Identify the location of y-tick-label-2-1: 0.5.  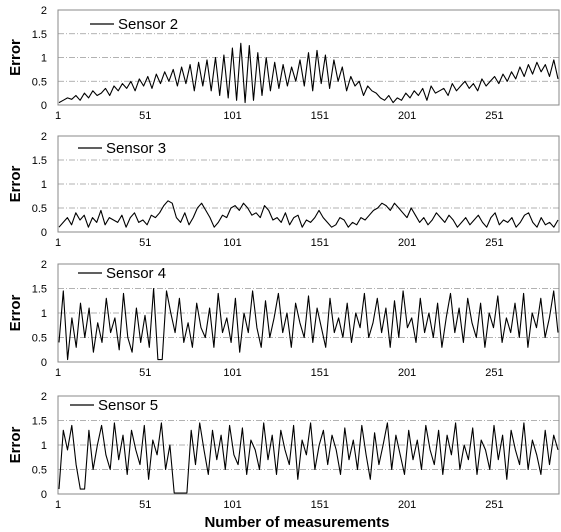
(39, 339).